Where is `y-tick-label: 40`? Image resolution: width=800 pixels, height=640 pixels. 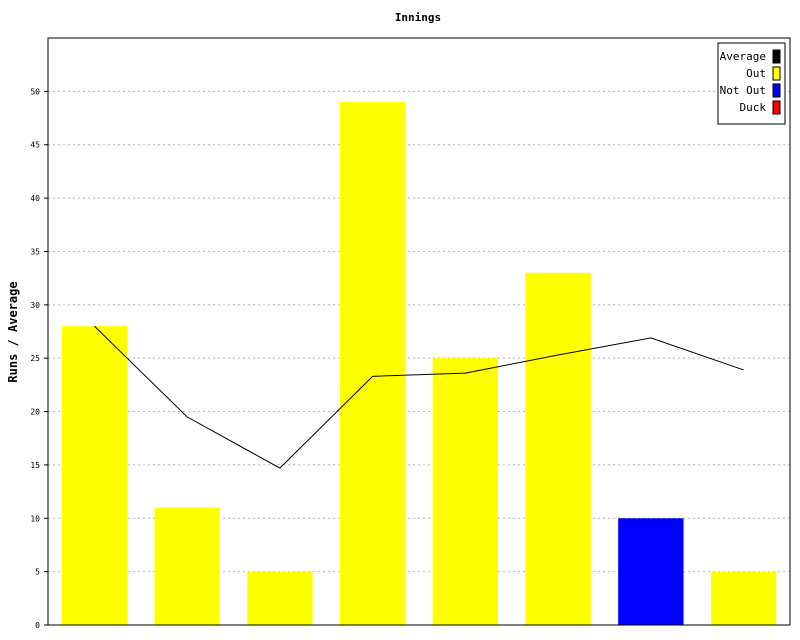 y-tick-label: 40 is located at coordinates (35, 198).